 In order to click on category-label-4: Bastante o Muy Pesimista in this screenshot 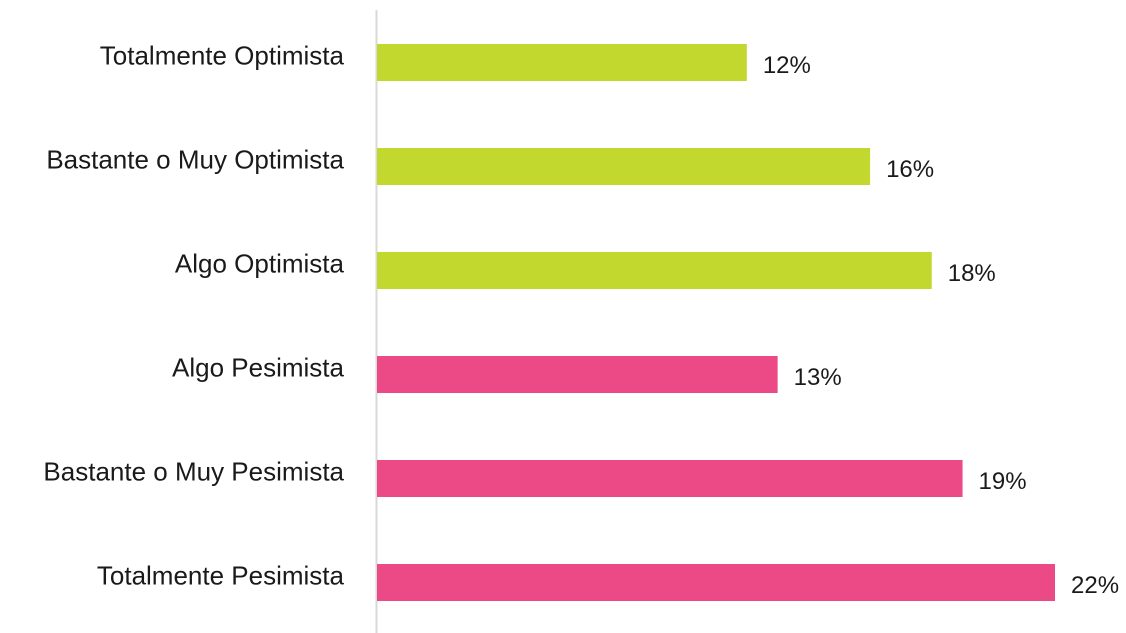, I will do `click(193, 471)`.